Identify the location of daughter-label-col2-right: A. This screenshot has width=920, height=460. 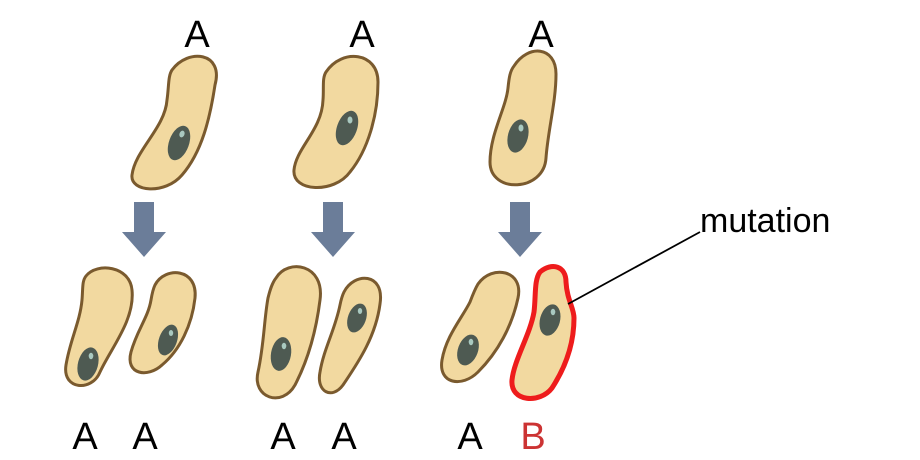
(344, 437).